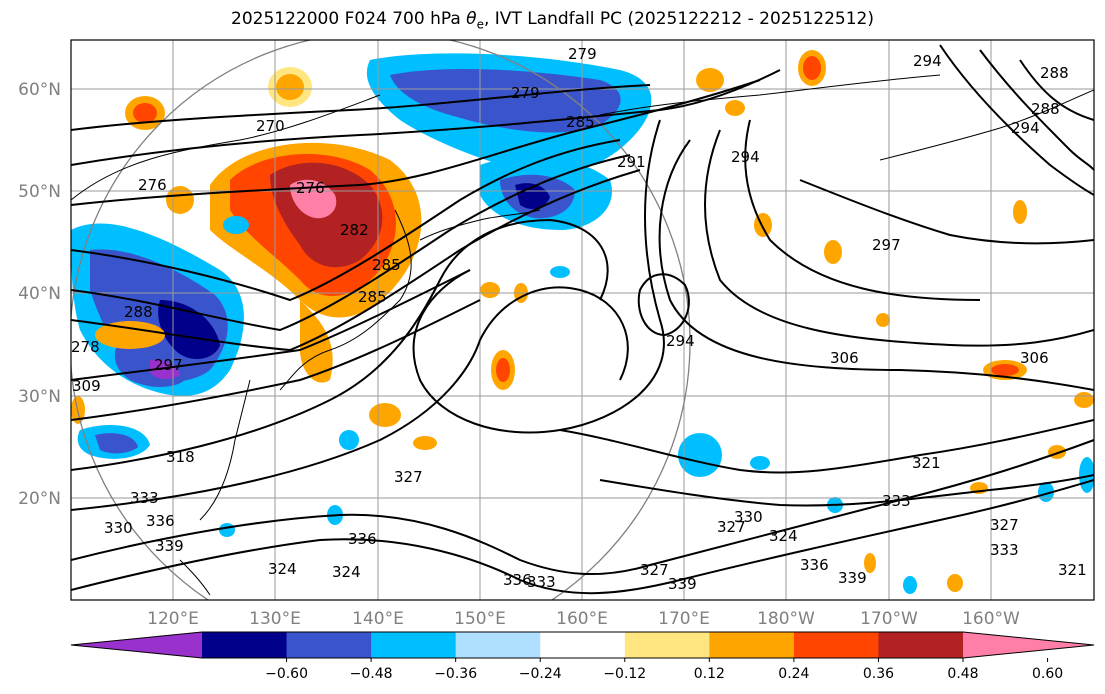 The width and height of the screenshot is (1105, 694). I want to click on lon-label: 140°E, so click(378, 619).